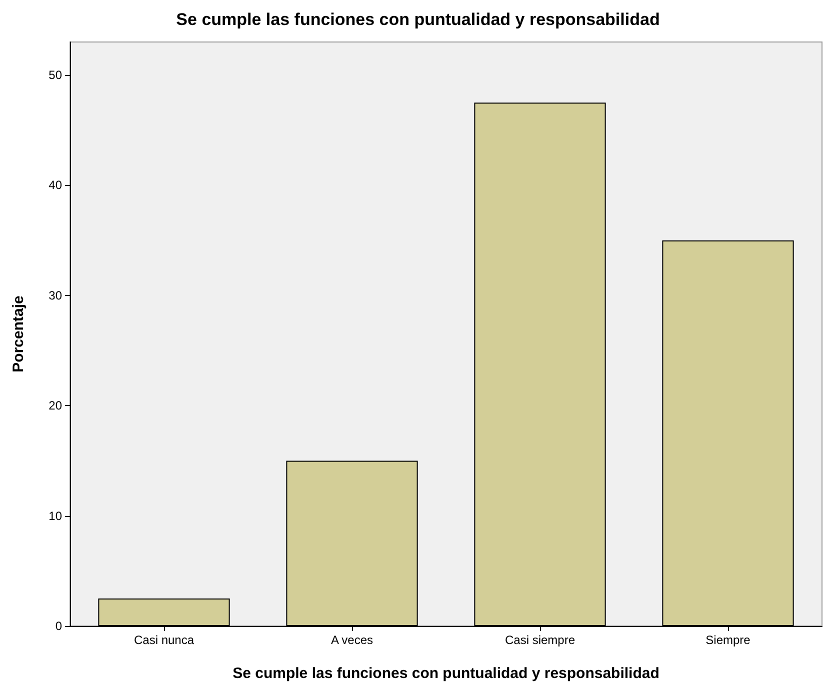 The height and width of the screenshot is (688, 836). What do you see at coordinates (164, 640) in the screenshot?
I see `x-tick-label: Casi nunca` at bounding box center [164, 640].